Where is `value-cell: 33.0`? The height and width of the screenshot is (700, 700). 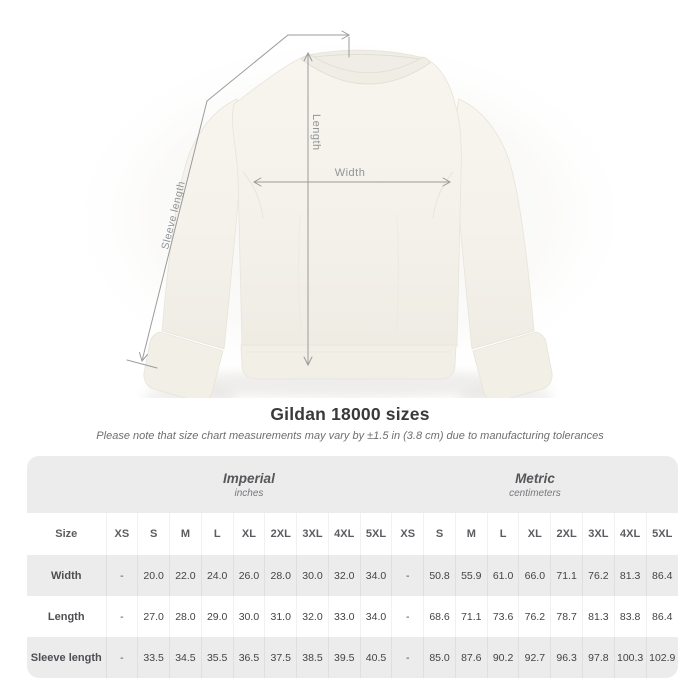
value-cell: 33.0 is located at coordinates (344, 616).